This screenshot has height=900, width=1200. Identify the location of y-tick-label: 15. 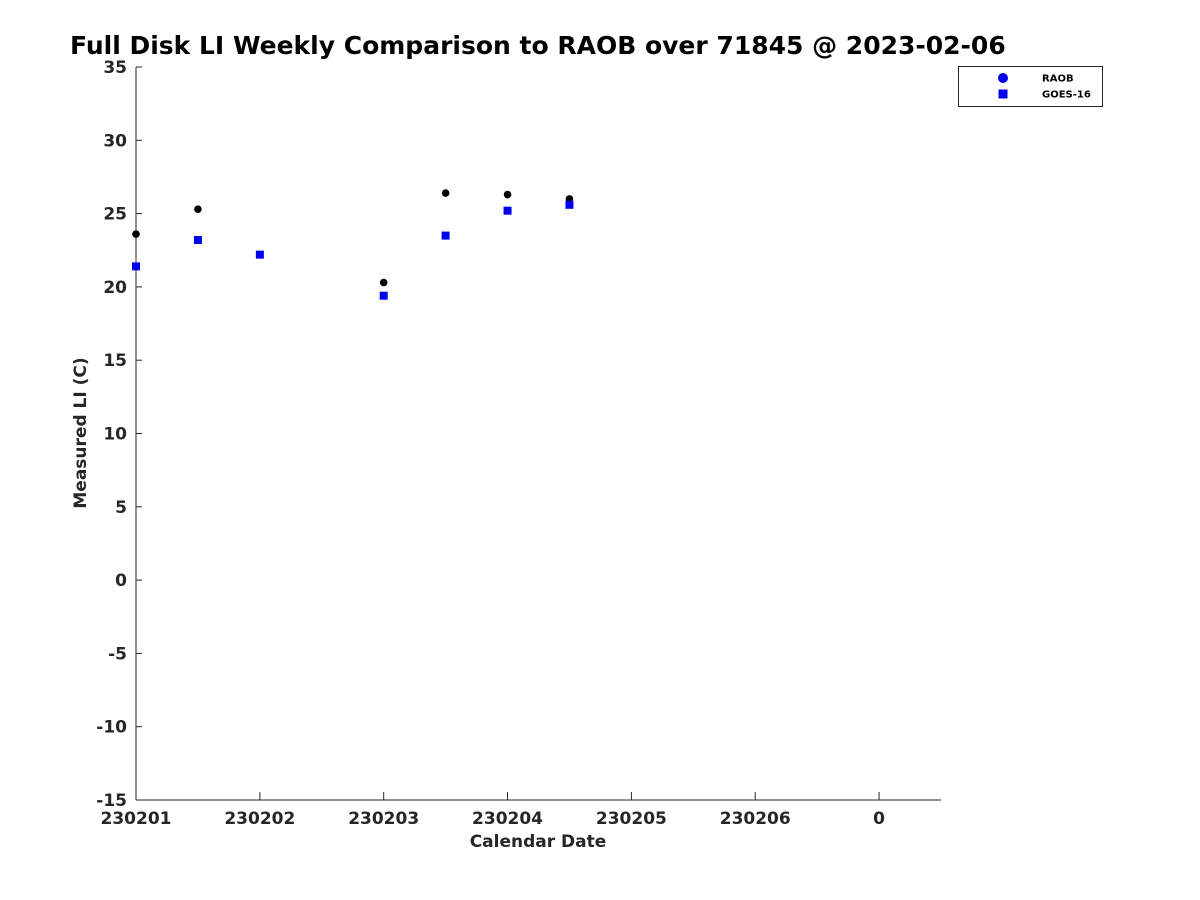
(115, 361).